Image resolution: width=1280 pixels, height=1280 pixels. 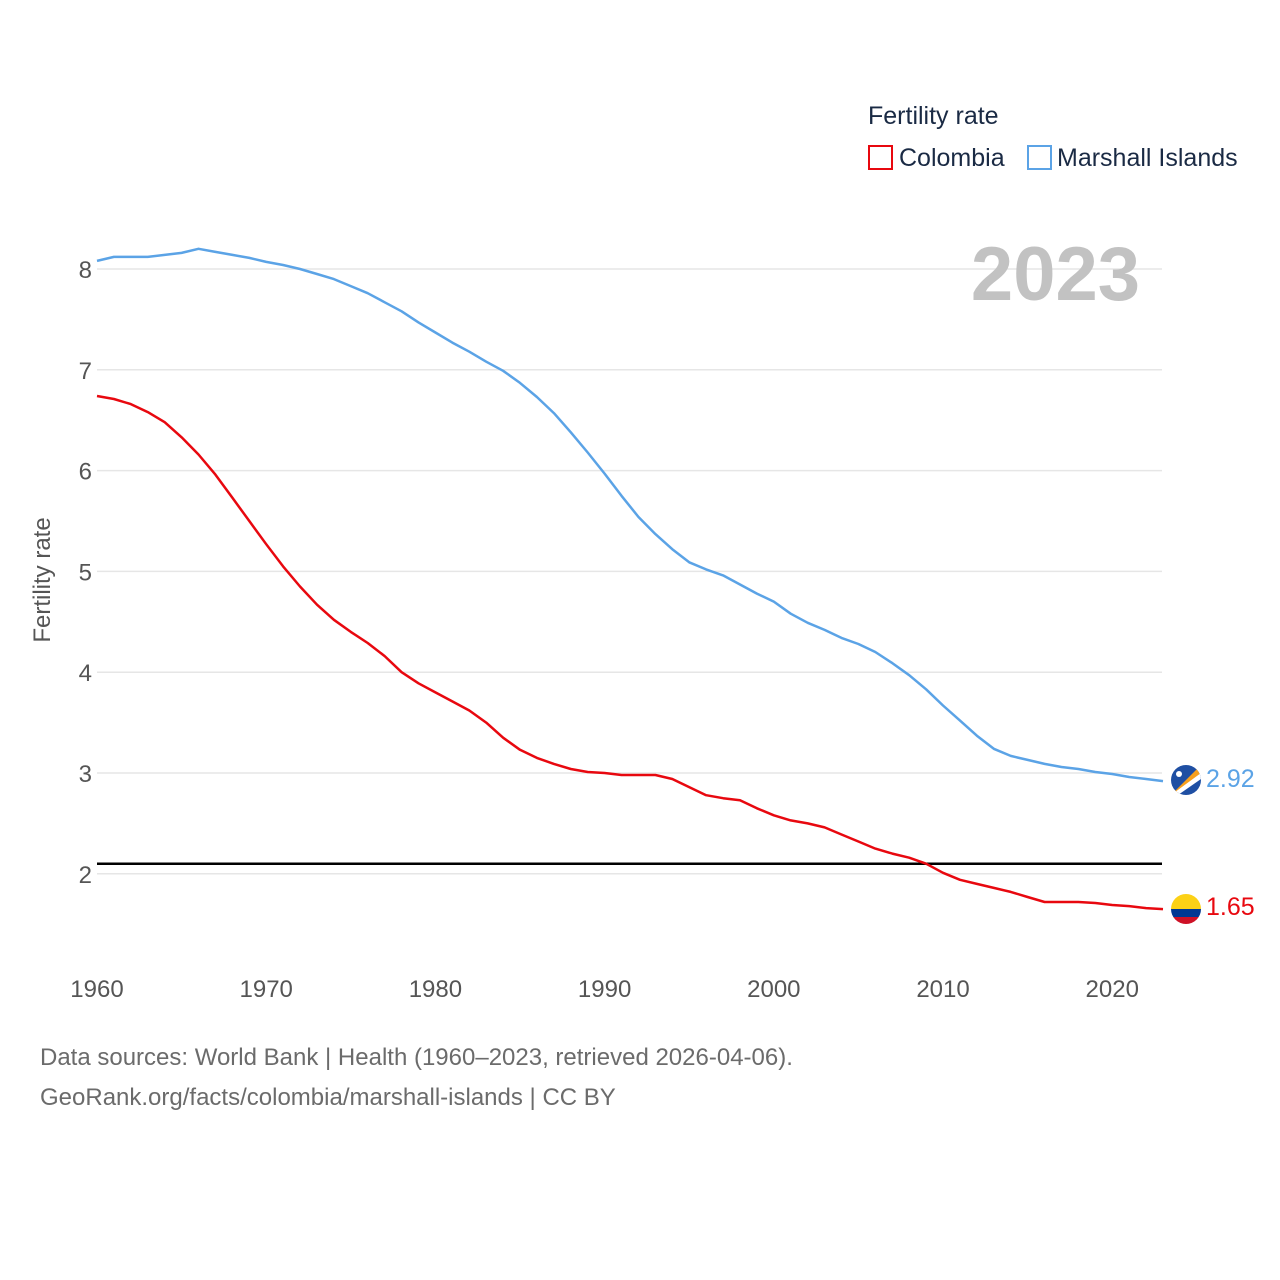 I want to click on end-value-marshall-islands: 2.92, so click(x=1230, y=779).